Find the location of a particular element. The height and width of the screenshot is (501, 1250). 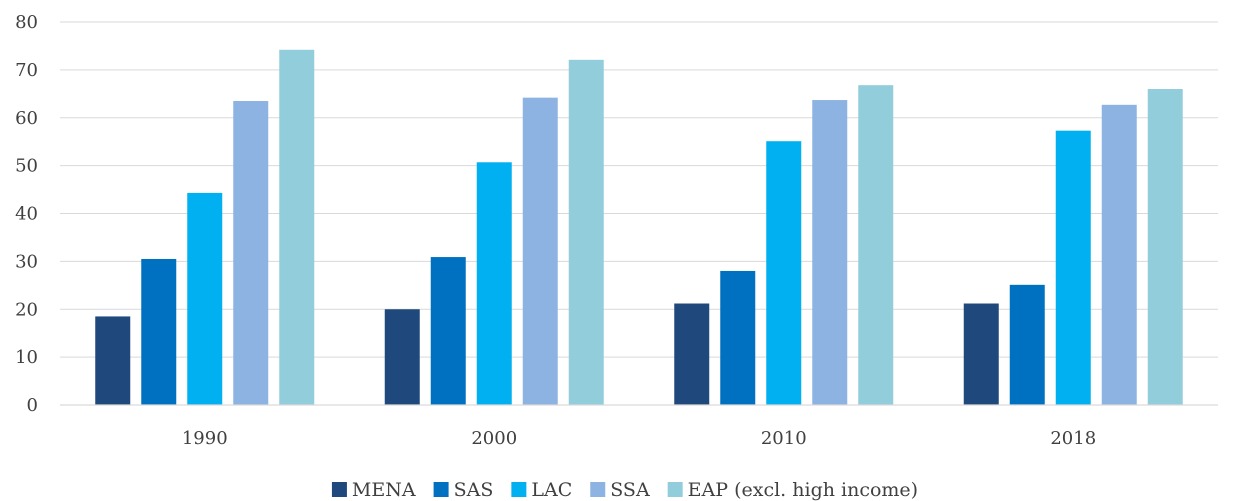

x-tick-label: 1990 is located at coordinates (205, 438).